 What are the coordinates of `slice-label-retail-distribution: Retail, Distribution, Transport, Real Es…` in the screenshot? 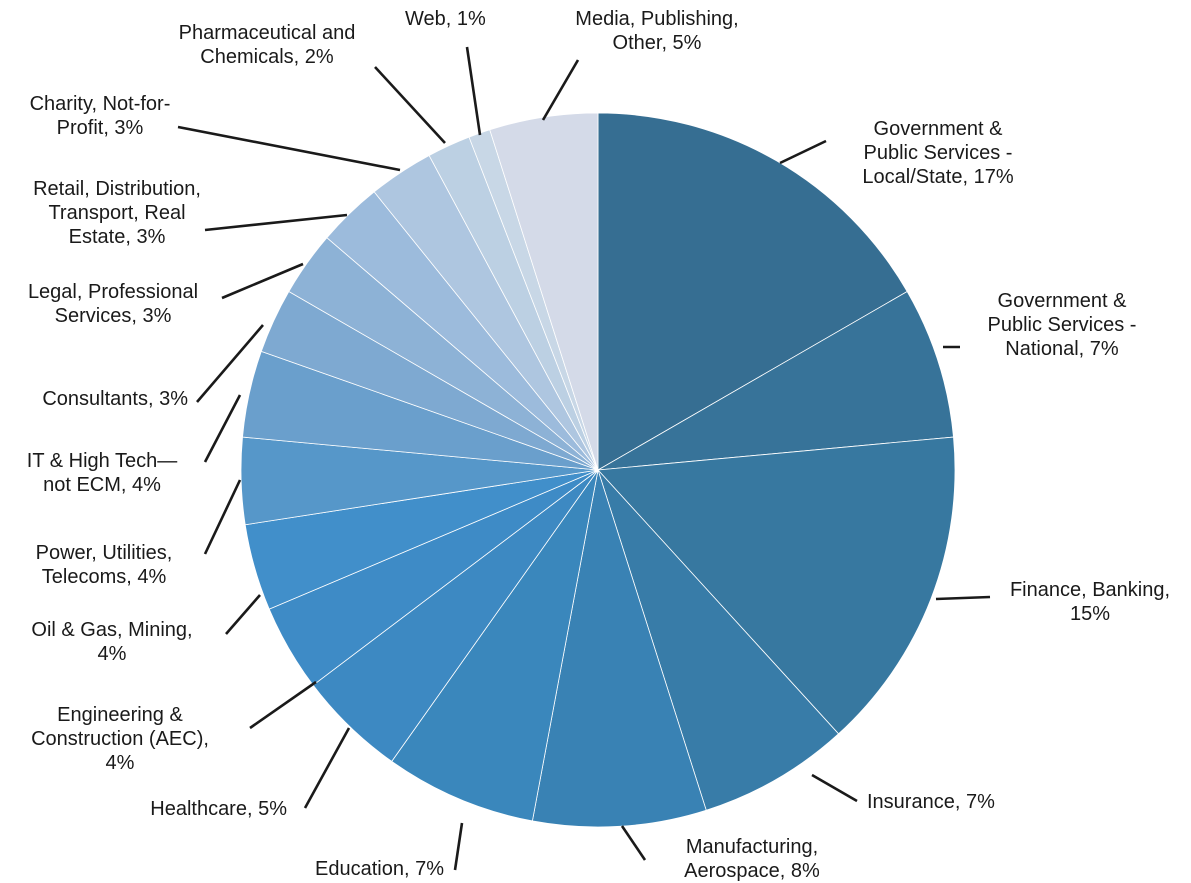 It's located at (117, 213).